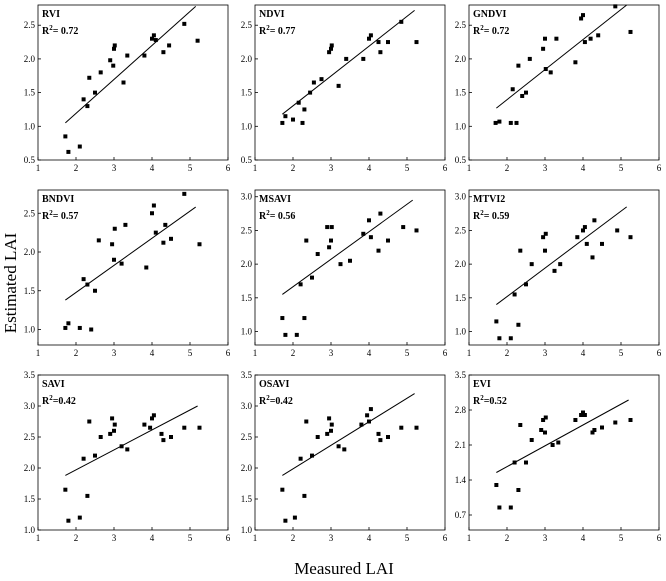 The height and width of the screenshot is (581, 666). I want to click on y-tick-label: 3.0, so click(30, 406).